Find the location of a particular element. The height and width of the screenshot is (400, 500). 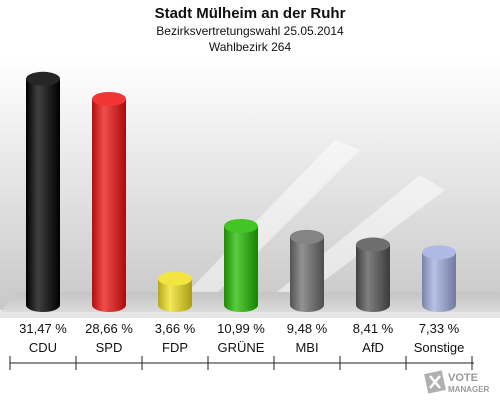

bar-afd is located at coordinates (373, 274).